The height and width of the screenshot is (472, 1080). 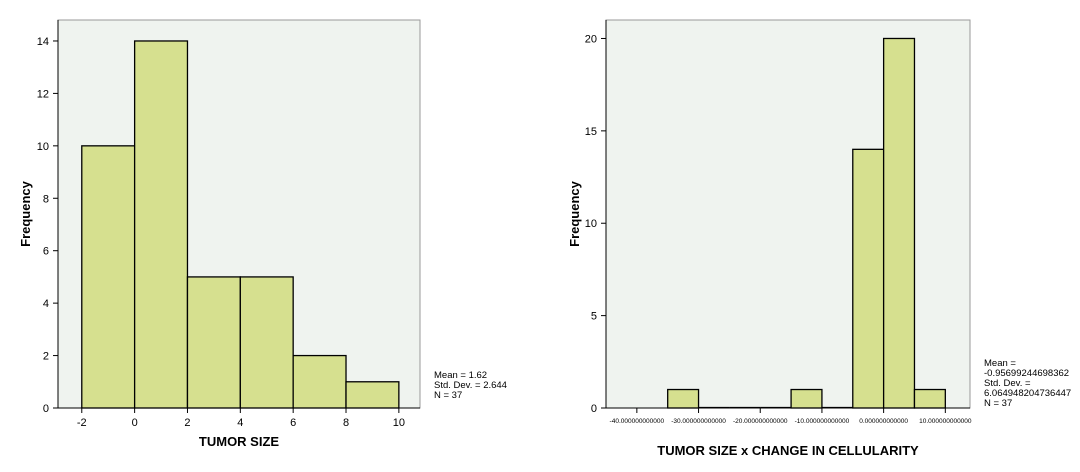 I want to click on x-tick-label: -30.000000000000, so click(x=698, y=421).